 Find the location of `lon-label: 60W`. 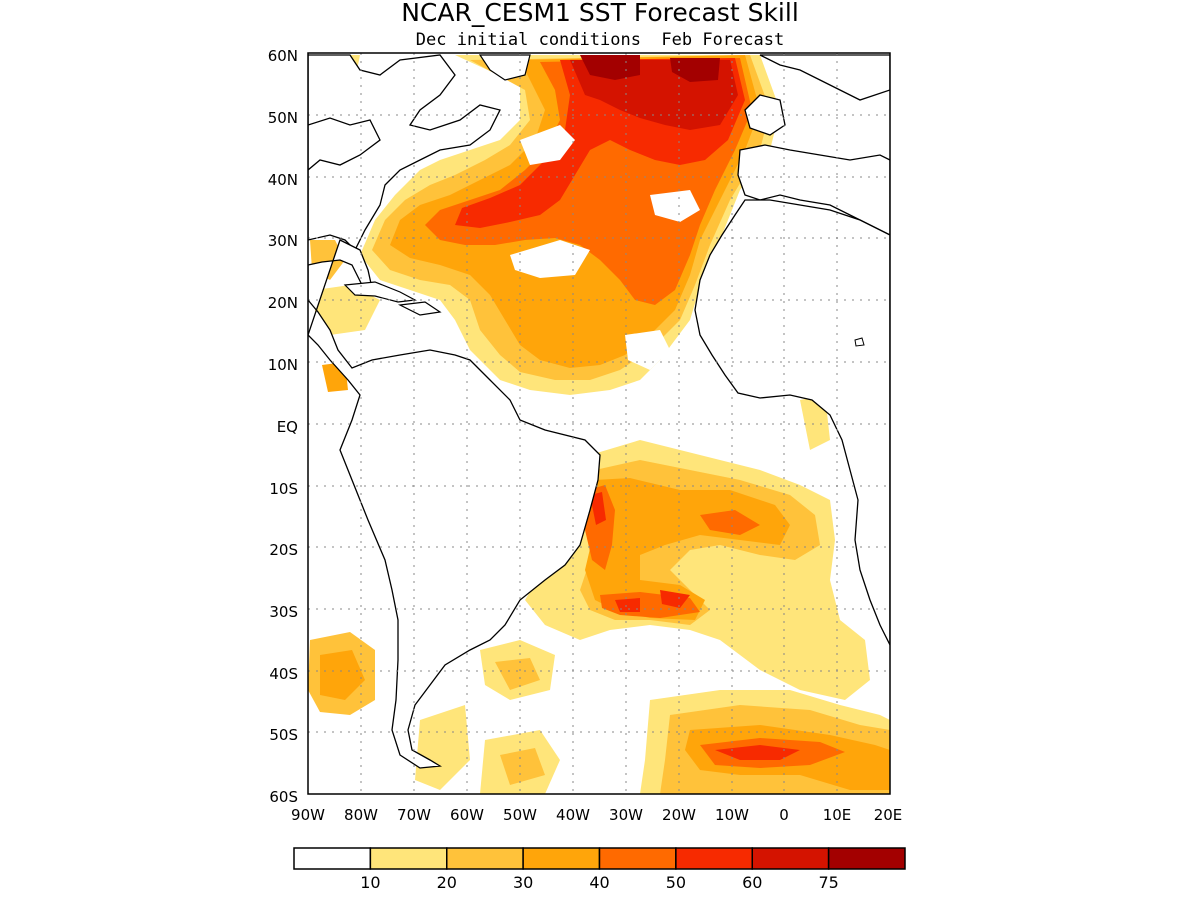

lon-label: 60W is located at coordinates (467, 815).